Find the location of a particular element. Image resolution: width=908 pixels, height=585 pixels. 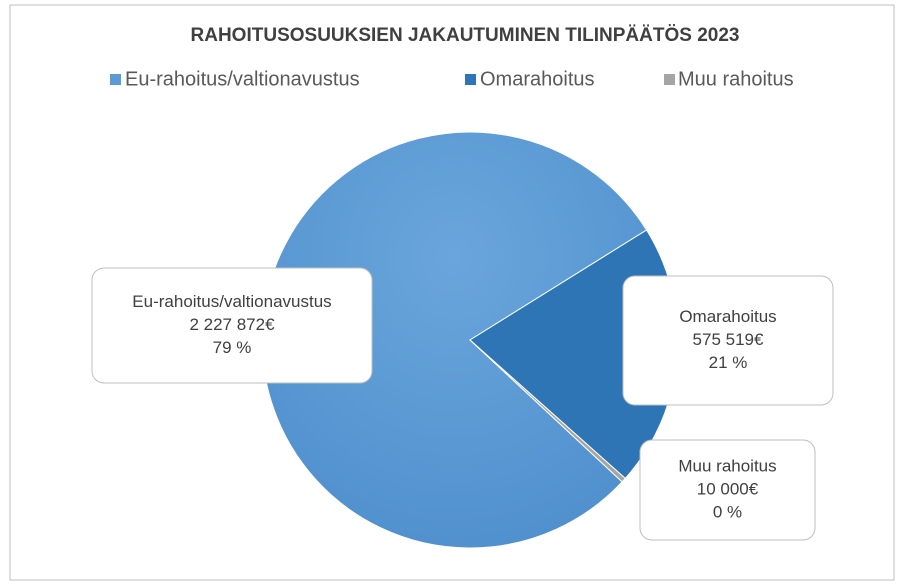

data-label-percent: 0 % is located at coordinates (727, 511).